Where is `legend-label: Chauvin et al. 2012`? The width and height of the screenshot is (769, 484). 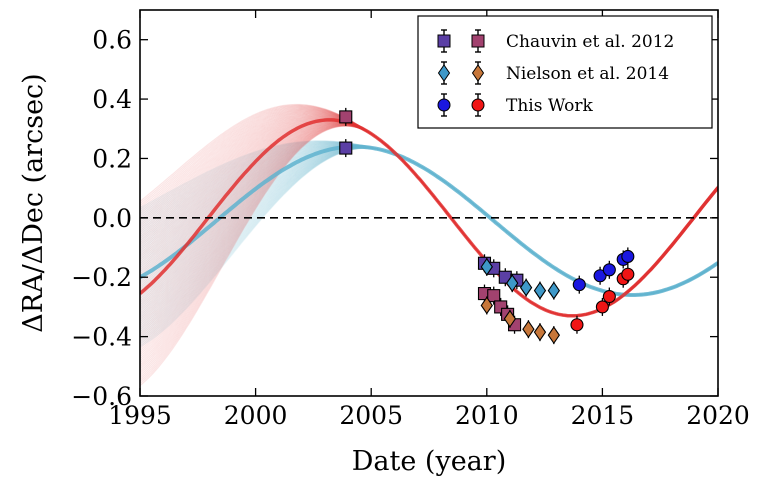
legend-label: Chauvin et al. 2012 is located at coordinates (590, 42).